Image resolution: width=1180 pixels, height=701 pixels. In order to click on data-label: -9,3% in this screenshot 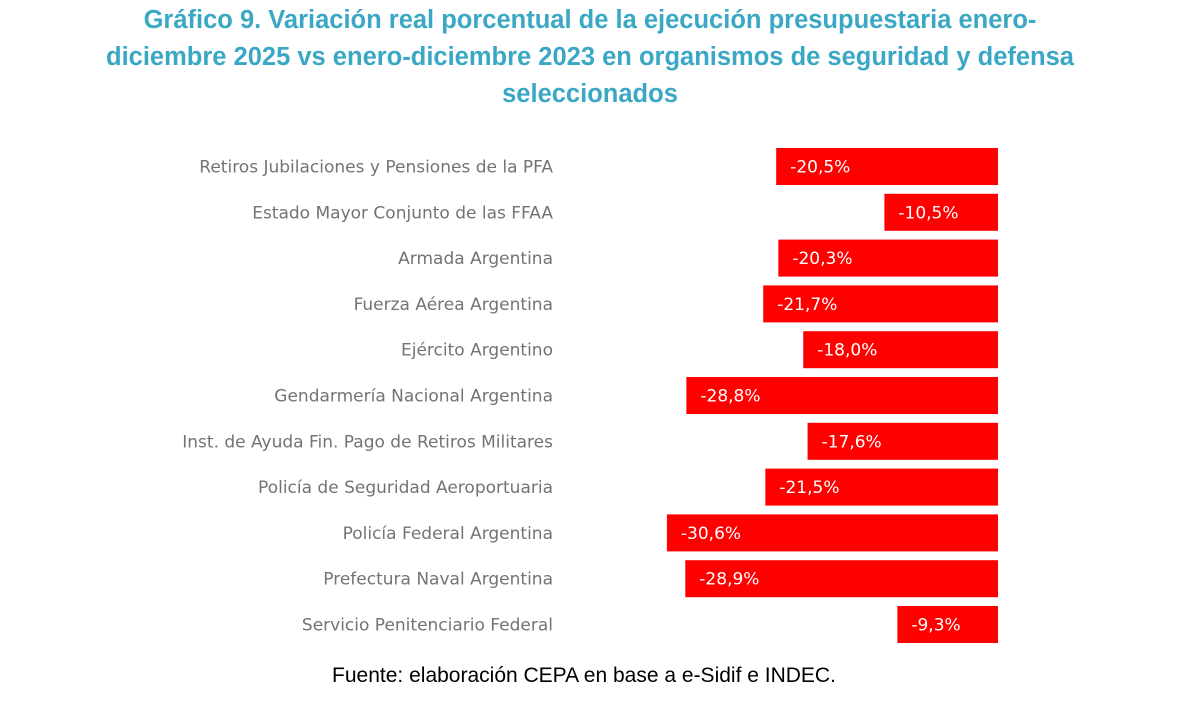, I will do `click(935, 626)`.